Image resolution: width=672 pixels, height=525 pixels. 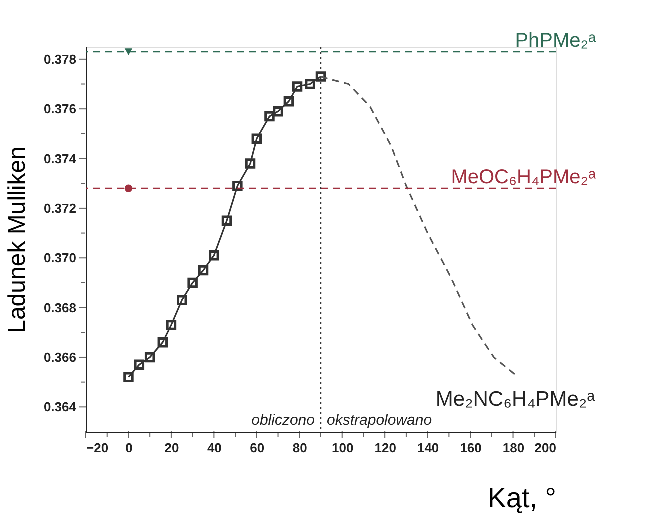 What do you see at coordinates (516, 399) in the screenshot?
I see `annotation: Me₂NC₆H₄PMe₂ᵃ` at bounding box center [516, 399].